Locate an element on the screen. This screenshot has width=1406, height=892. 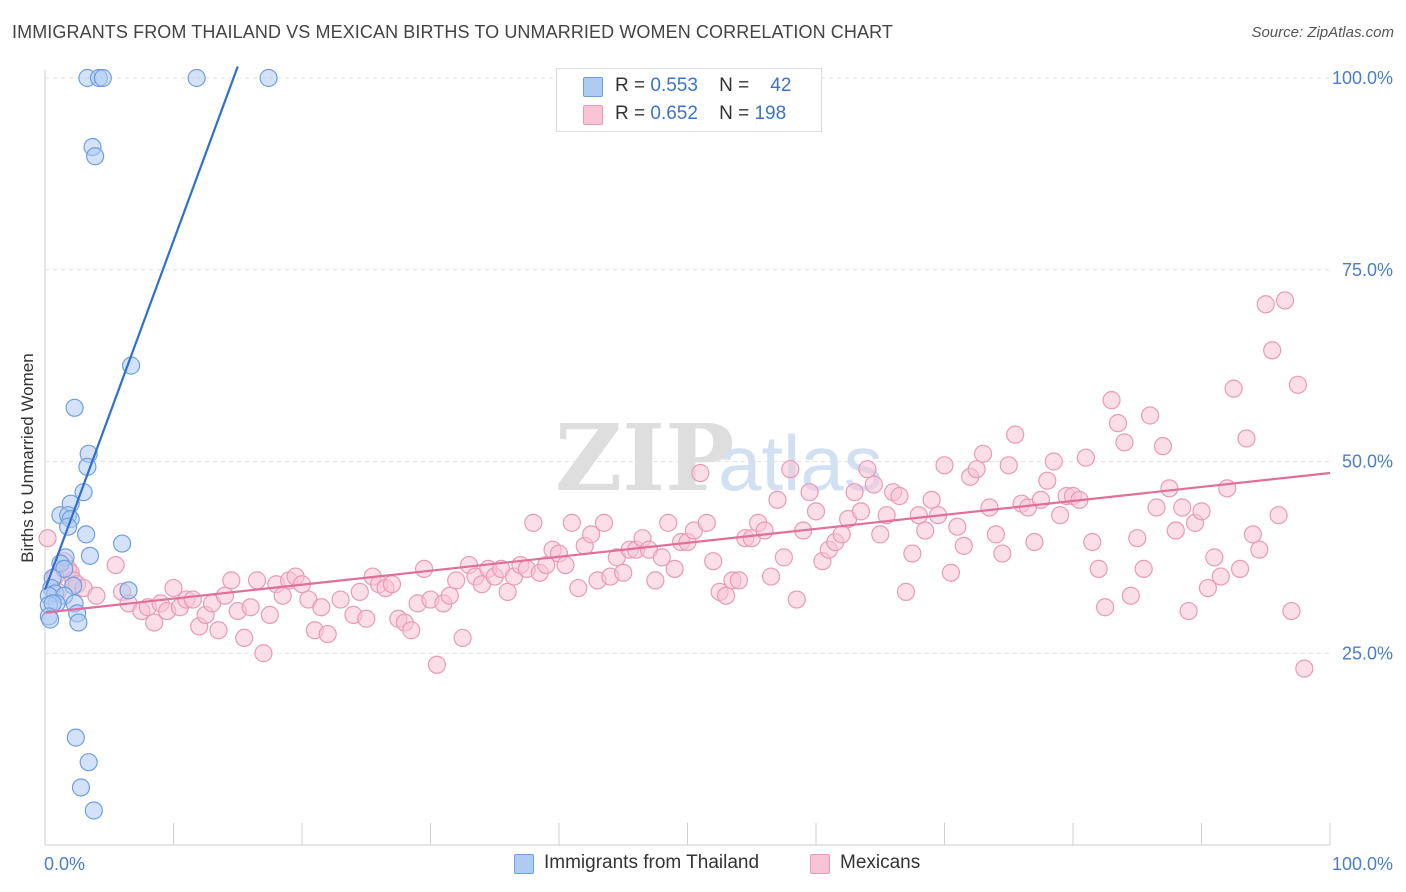
legend: R = 0.553 N = 42 R = 0.652 N = 198 is located at coordinates (689, 100).